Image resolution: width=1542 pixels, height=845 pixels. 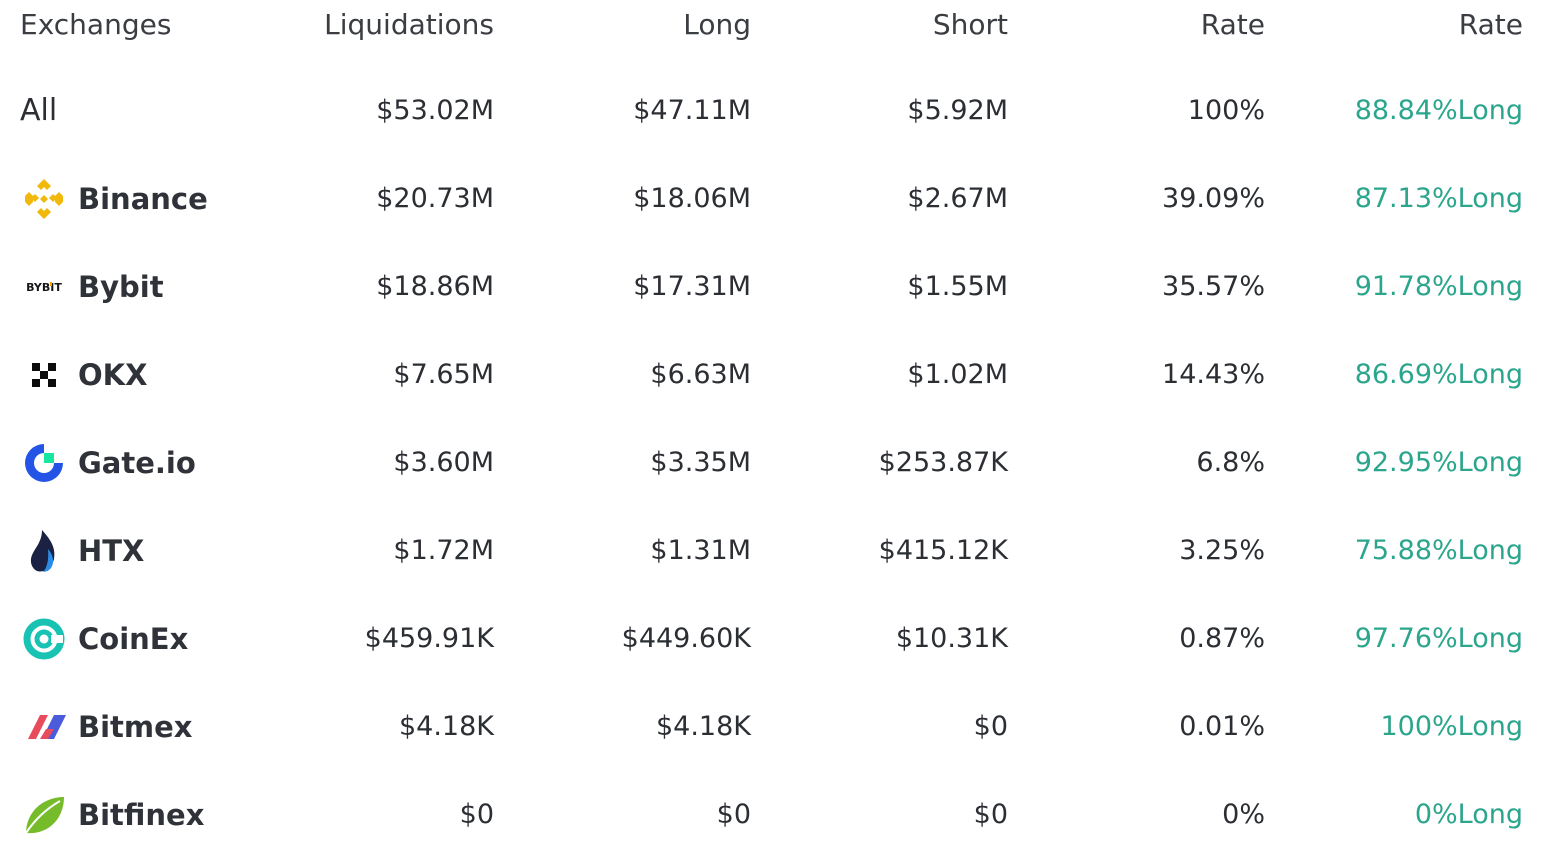 I want to click on exchange-cell: Bitfinex, so click(x=160, y=815).